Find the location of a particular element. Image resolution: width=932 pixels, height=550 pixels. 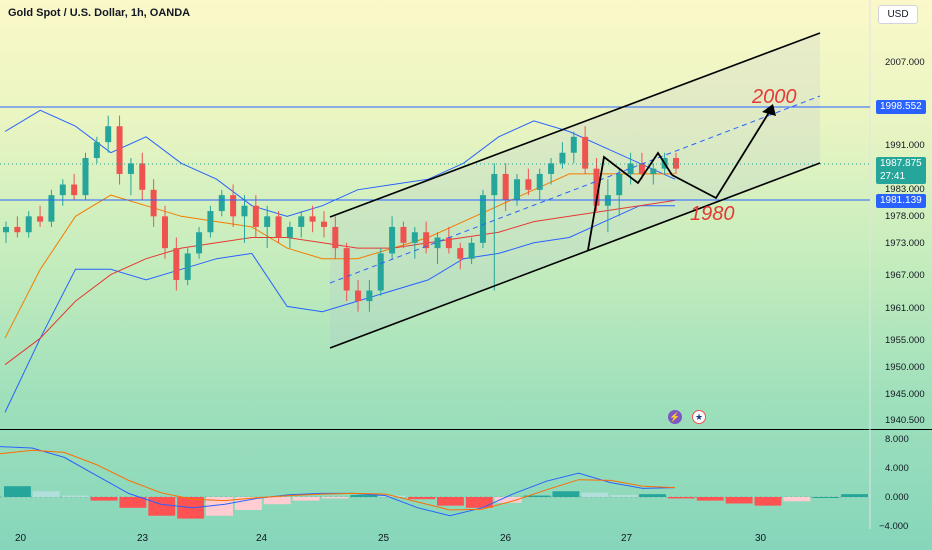

macd-lines is located at coordinates (338, 481).